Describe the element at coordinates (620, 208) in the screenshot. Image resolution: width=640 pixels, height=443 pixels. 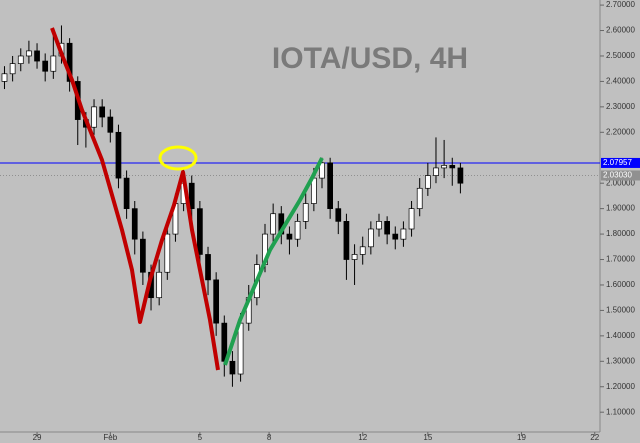
I see `y-tick-label: 1.90000` at that location.